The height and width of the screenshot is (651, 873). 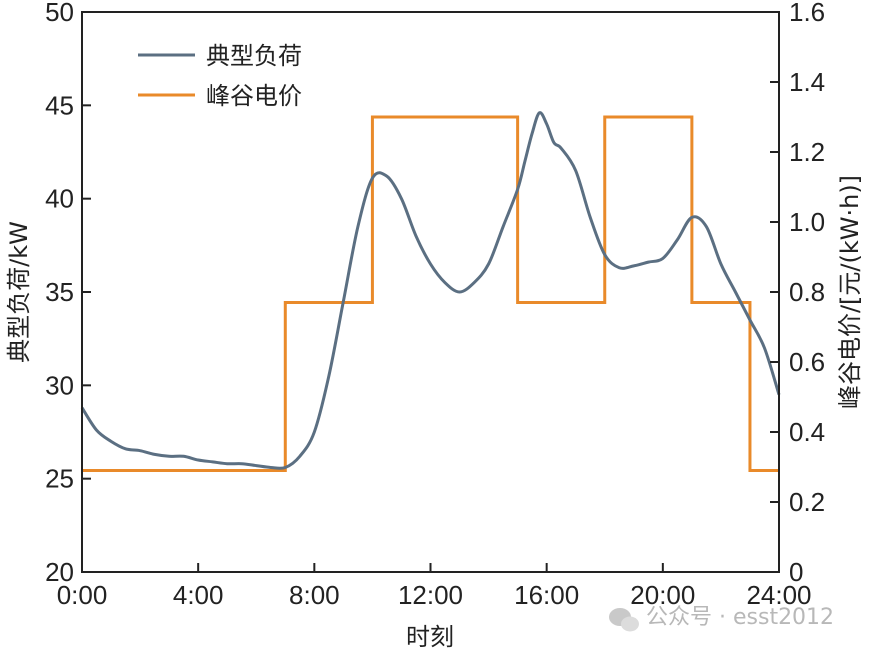 What do you see at coordinates (59, 479) in the screenshot?
I see `left-y-tick-label: 25` at bounding box center [59, 479].